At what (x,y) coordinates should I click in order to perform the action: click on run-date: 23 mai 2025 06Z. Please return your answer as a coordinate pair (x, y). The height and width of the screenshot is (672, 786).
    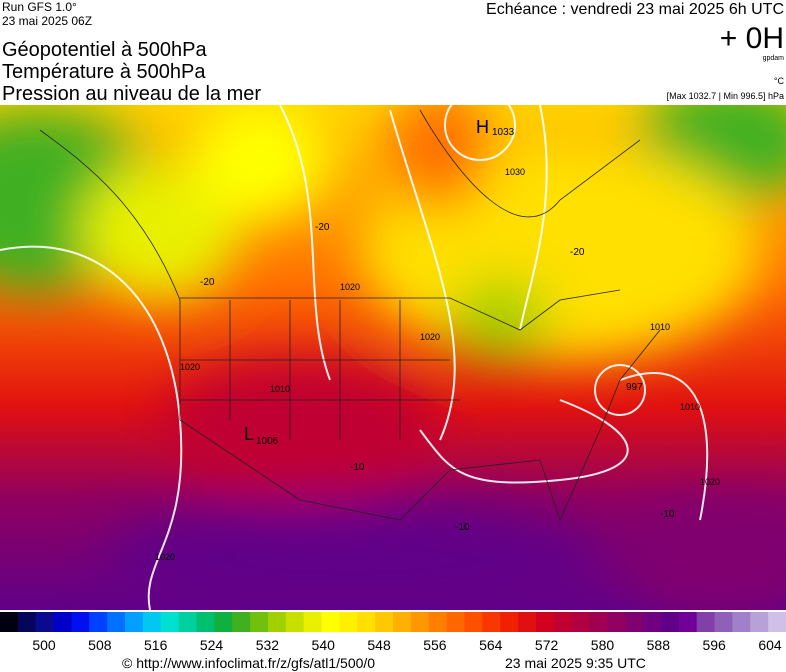
    Looking at the image, I should click on (47, 21).